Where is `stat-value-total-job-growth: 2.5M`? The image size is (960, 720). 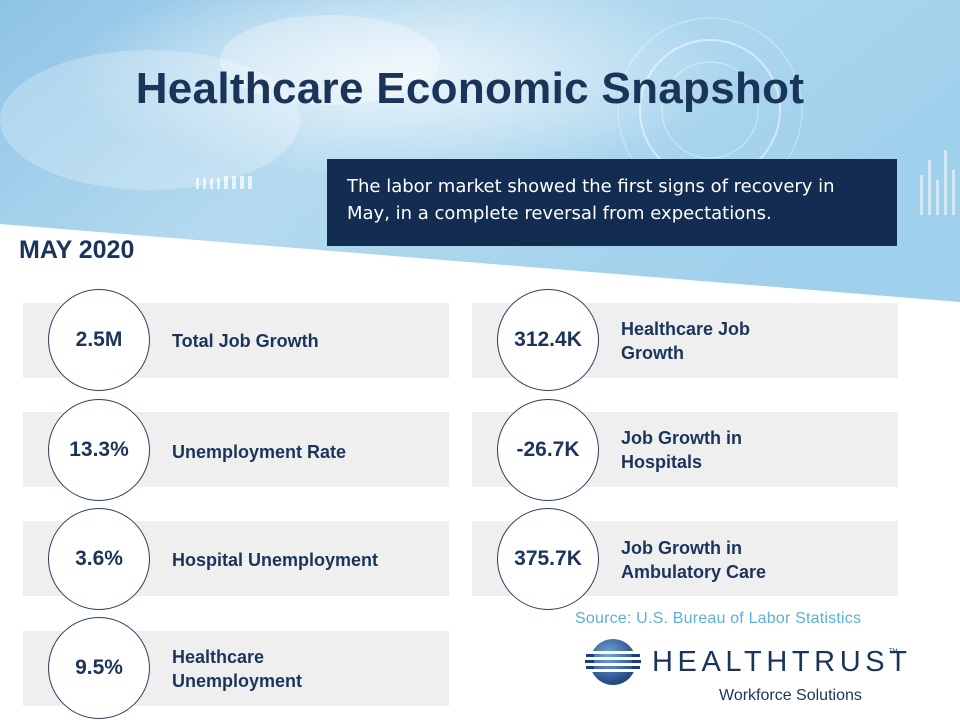
stat-value-total-job-growth: 2.5M is located at coordinates (99, 340).